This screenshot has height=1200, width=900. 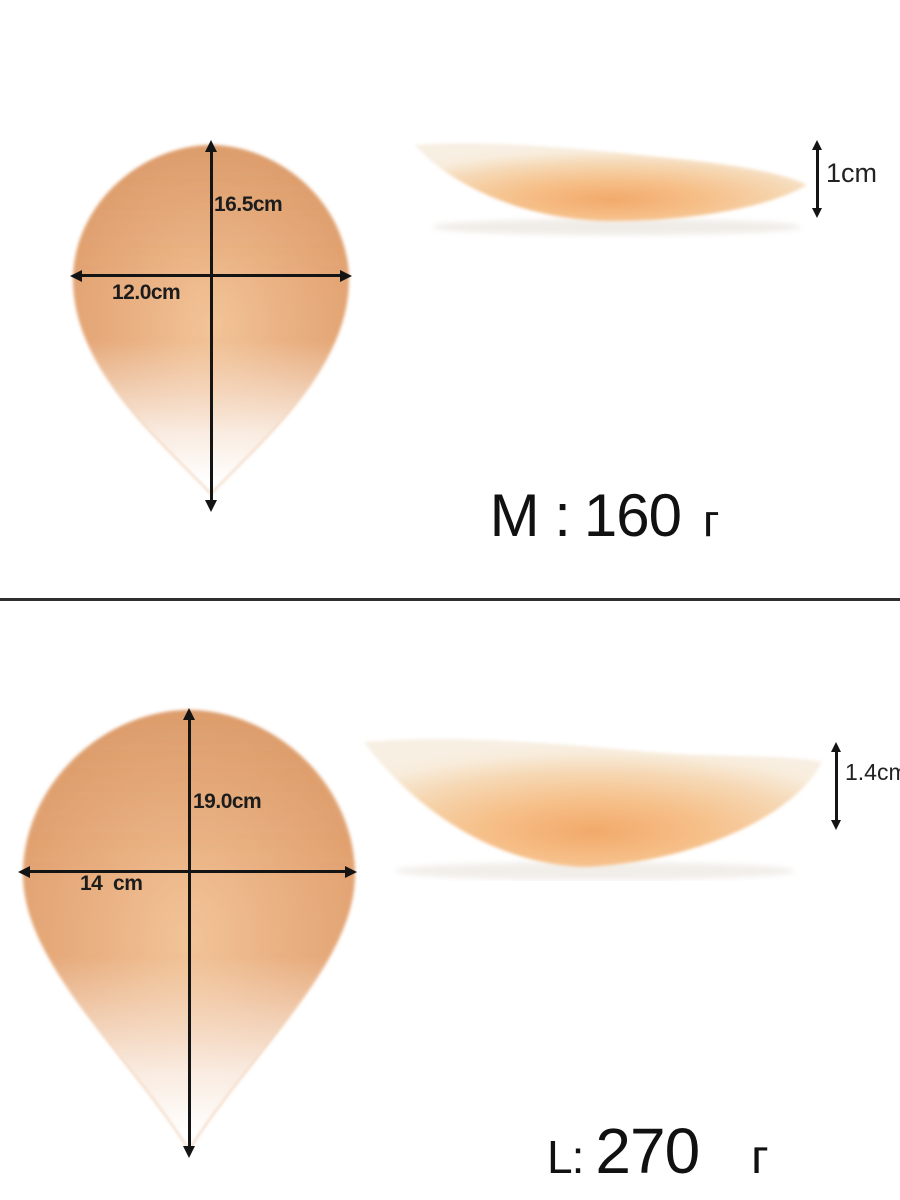 I want to click on size-label-m: M :, so click(x=530, y=515).